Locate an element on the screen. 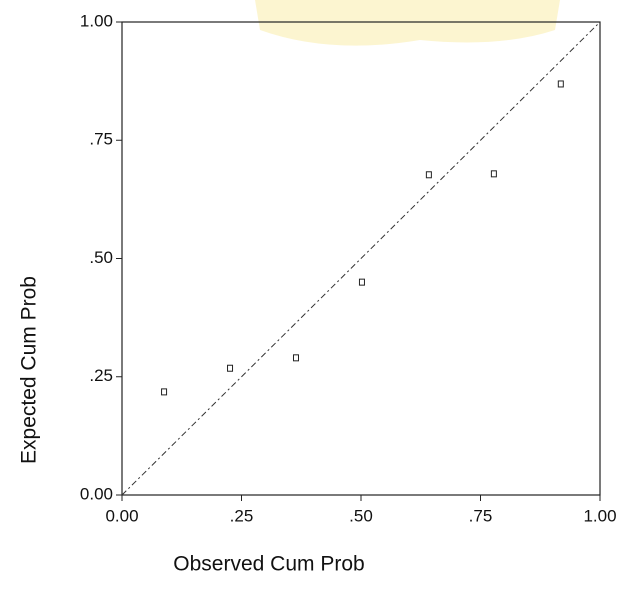 The height and width of the screenshot is (603, 627). x-axis-title: Observed Cum Prob is located at coordinates (268, 564).